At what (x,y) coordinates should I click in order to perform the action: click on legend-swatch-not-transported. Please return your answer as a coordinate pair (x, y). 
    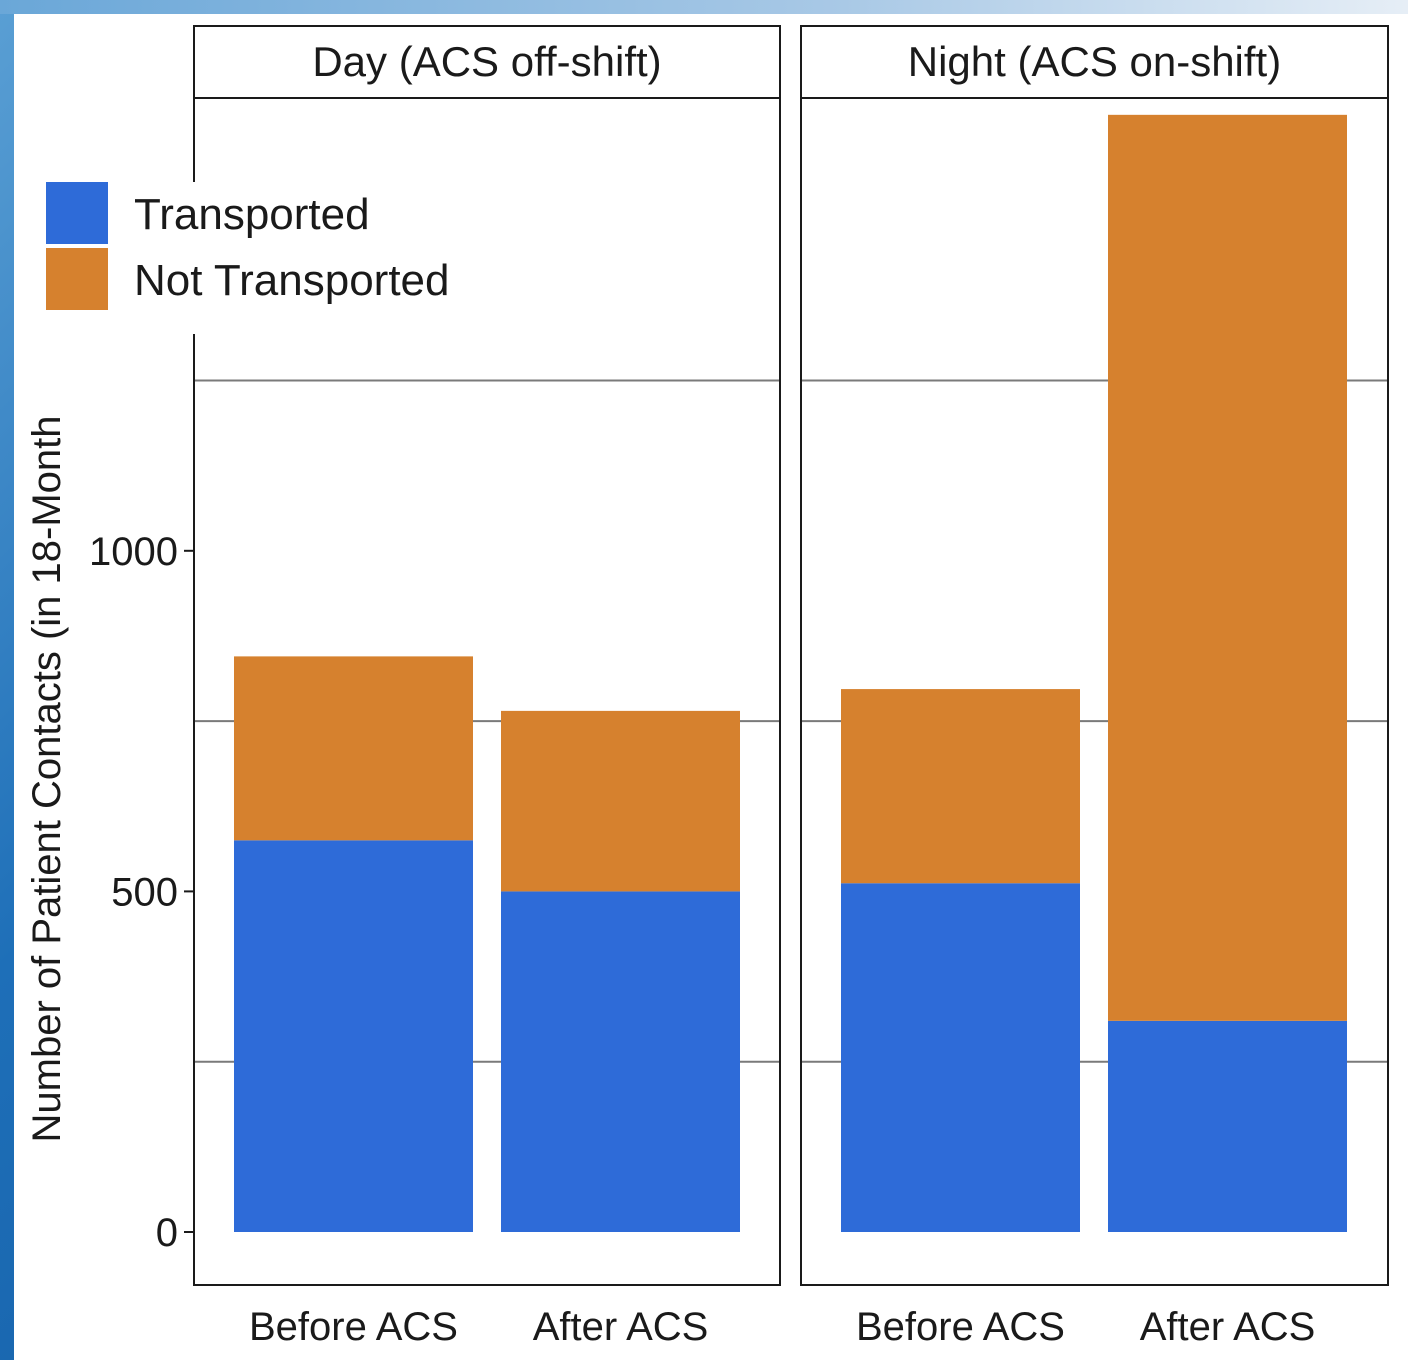
    Looking at the image, I should click on (77, 279).